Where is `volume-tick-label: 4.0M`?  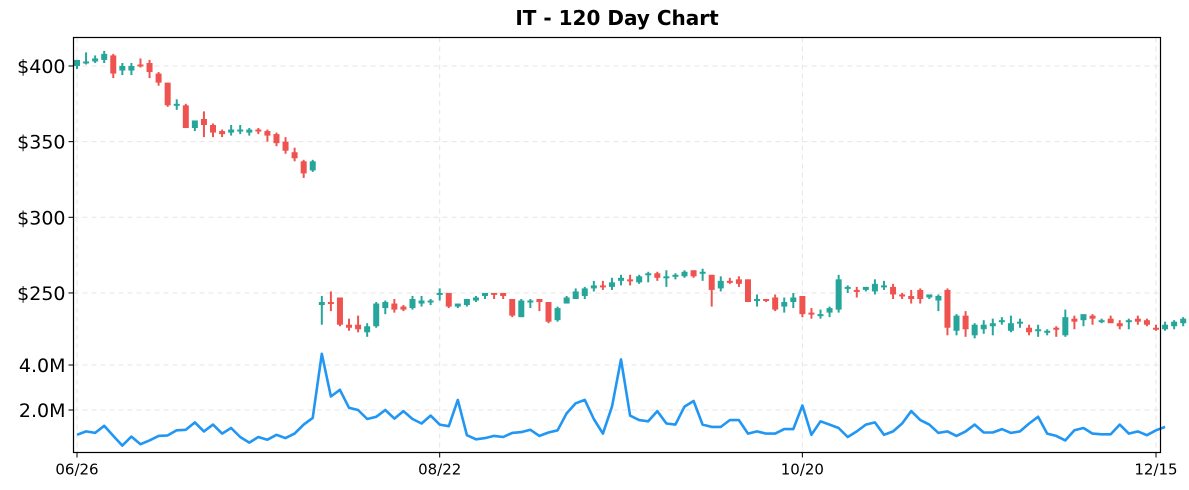
volume-tick-label: 4.0M is located at coordinates (42, 366).